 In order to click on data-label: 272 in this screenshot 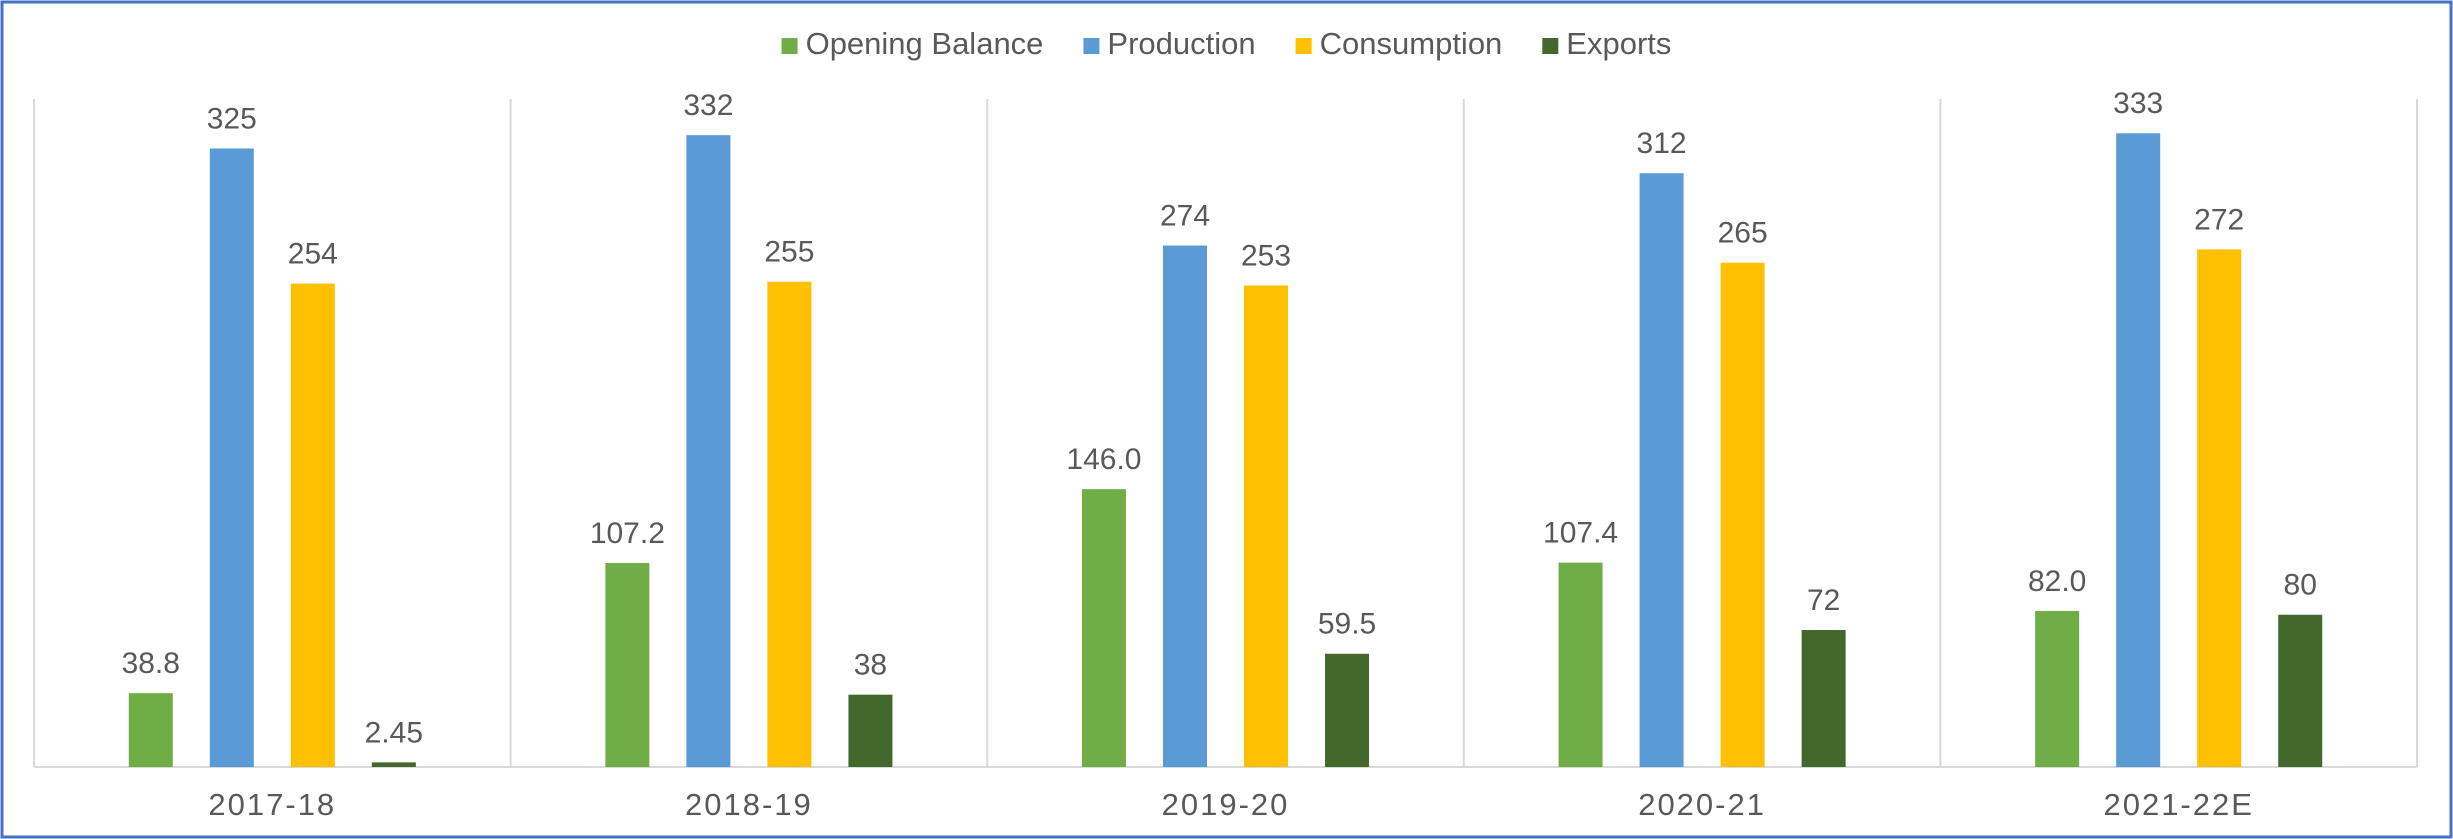, I will do `click(2219, 219)`.